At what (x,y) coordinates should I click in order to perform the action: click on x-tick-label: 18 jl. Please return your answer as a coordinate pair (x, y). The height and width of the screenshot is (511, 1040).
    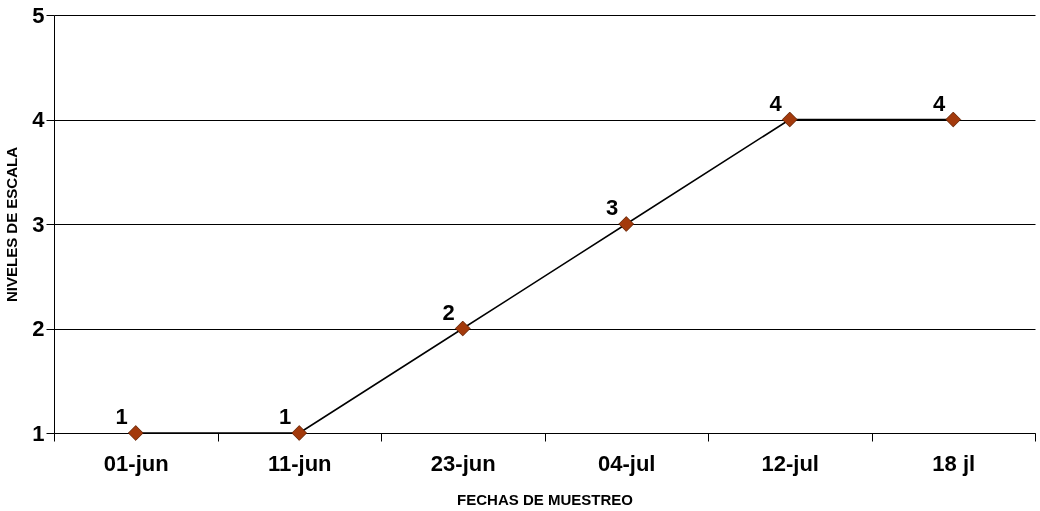
    Looking at the image, I should click on (954, 463).